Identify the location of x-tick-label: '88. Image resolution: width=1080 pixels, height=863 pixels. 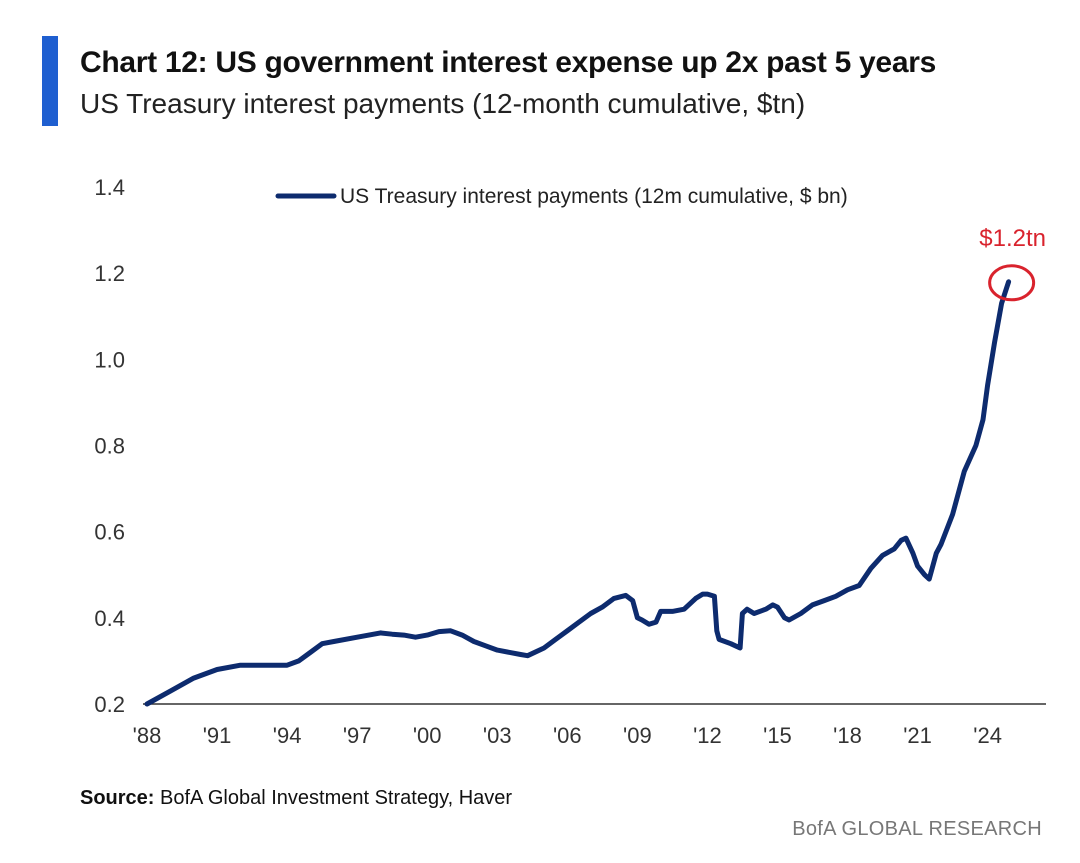
(147, 735).